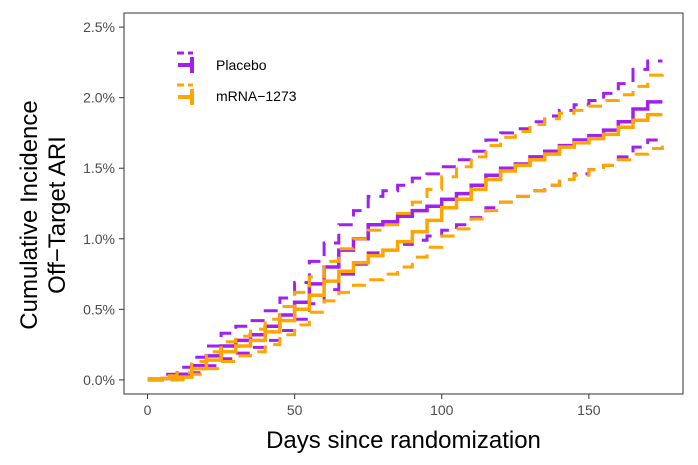 The width and height of the screenshot is (698, 465). I want to click on y-axis-title-line-1: Cumulative Incidence, so click(29, 214).